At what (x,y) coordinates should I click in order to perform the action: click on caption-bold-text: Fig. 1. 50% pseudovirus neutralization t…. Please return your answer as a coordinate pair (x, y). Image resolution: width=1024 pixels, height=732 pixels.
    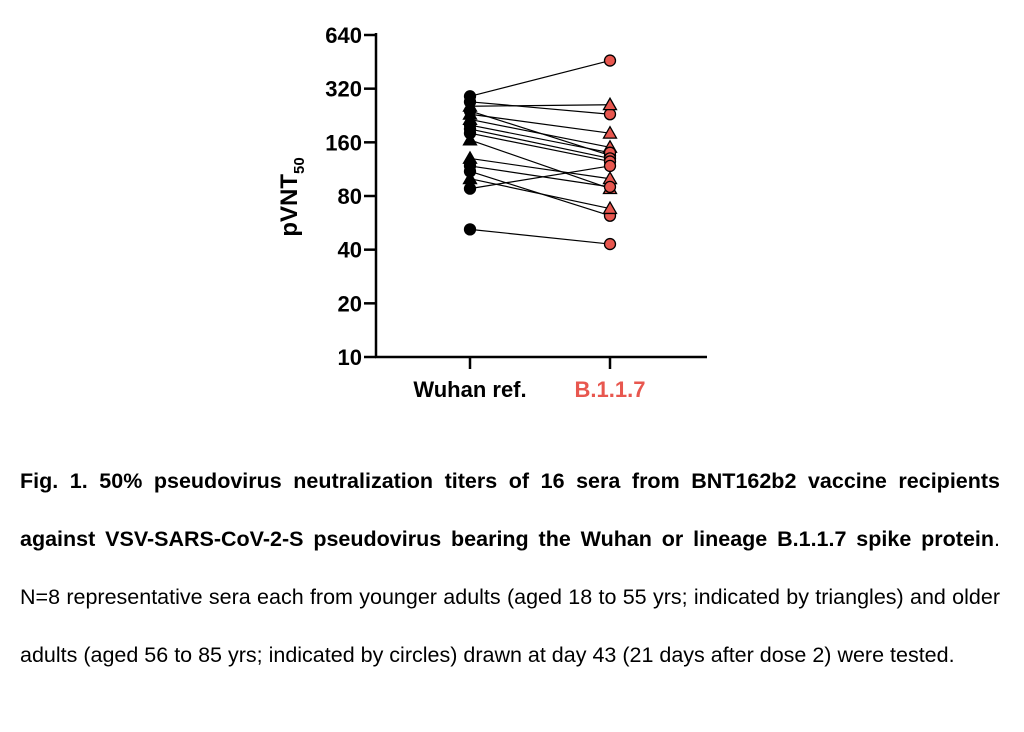
    Looking at the image, I should click on (510, 510).